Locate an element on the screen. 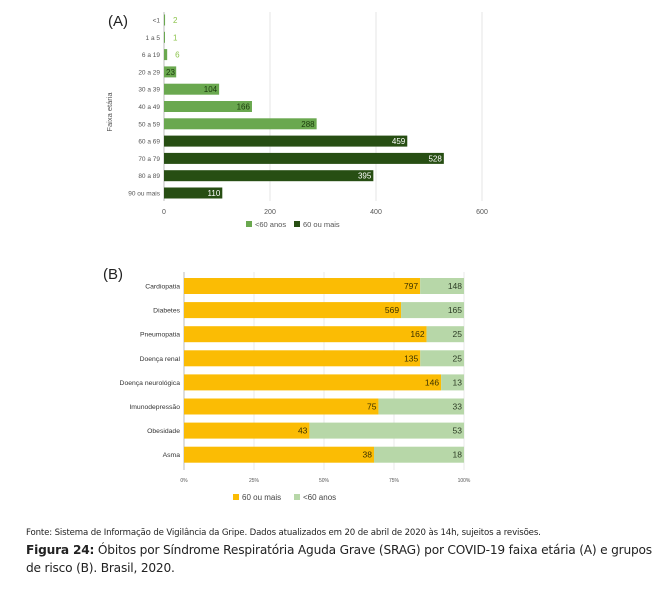  data-label-b-menos-60: 53 is located at coordinates (458, 431).